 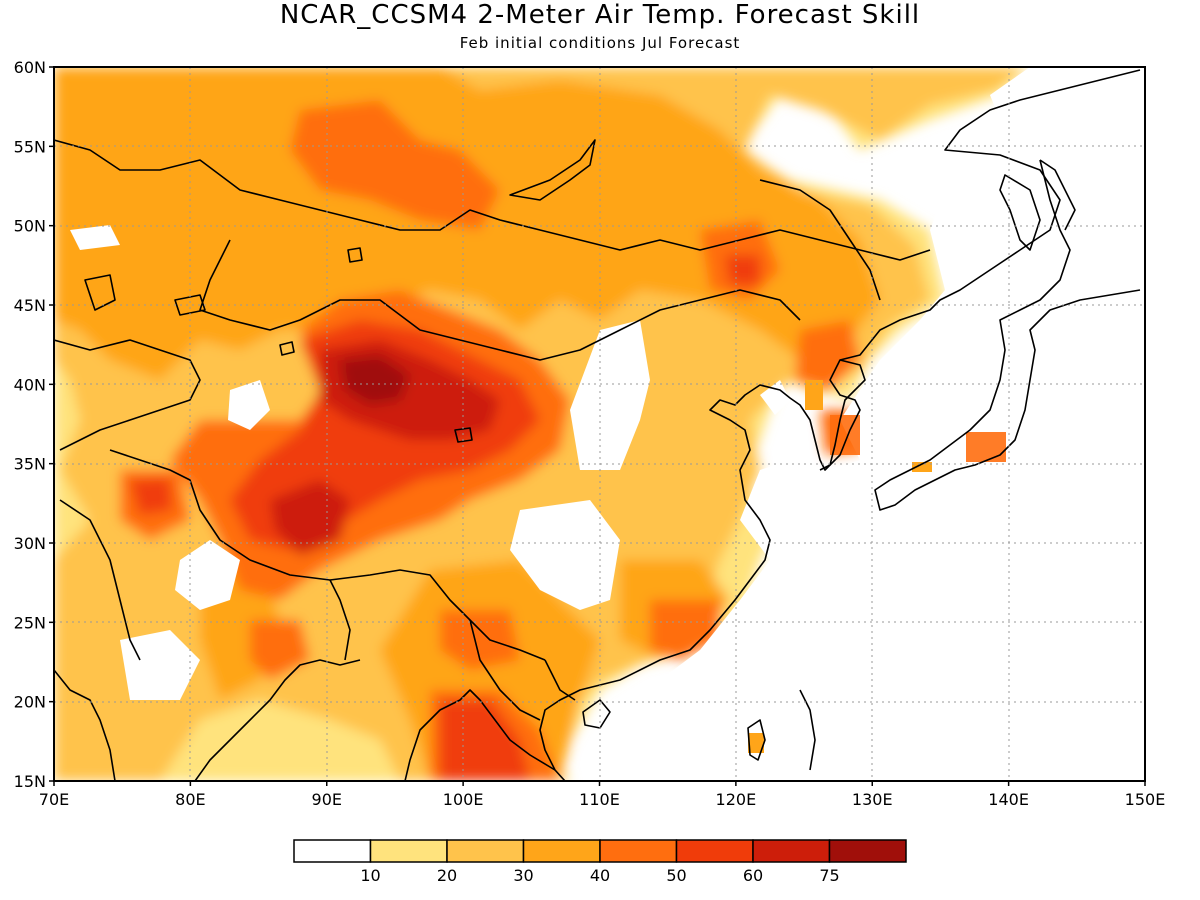 I want to click on lat-tick-label: 55N, so click(x=30, y=146).